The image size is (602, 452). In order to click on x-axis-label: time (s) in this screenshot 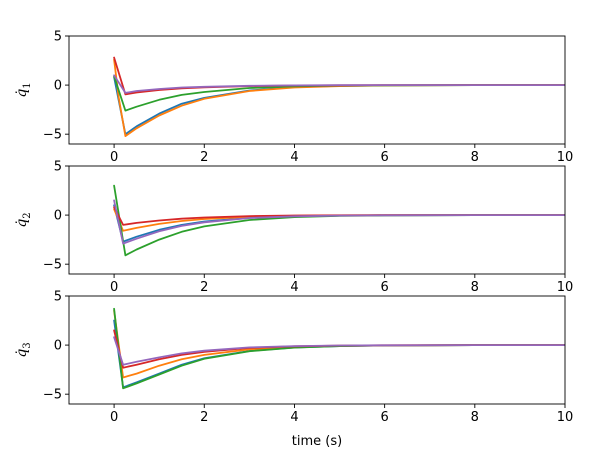, I will do `click(317, 441)`.